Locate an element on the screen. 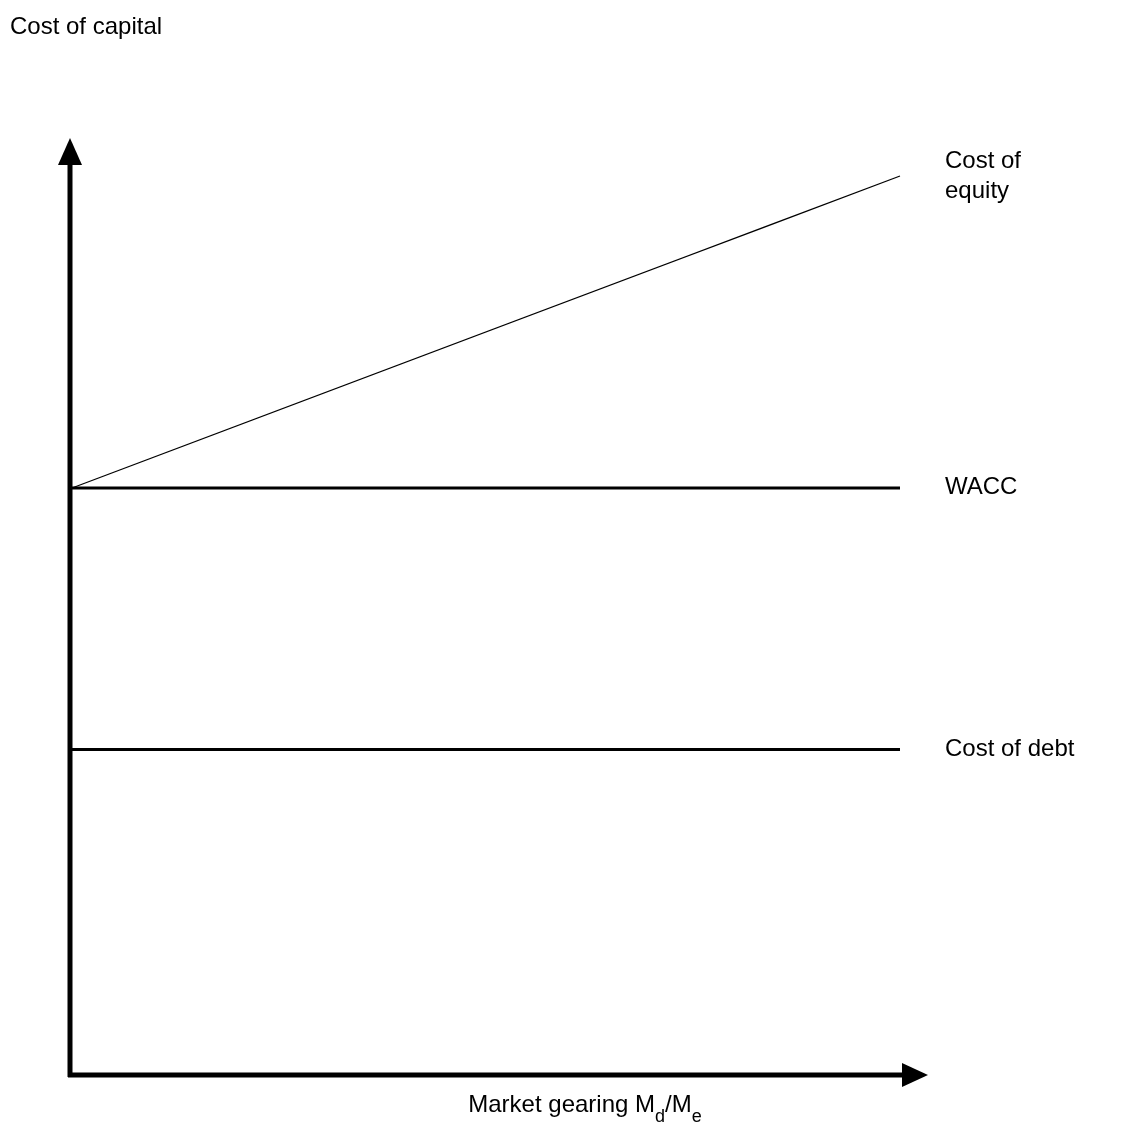  series-label: Cost of debt is located at coordinates (1010, 747).